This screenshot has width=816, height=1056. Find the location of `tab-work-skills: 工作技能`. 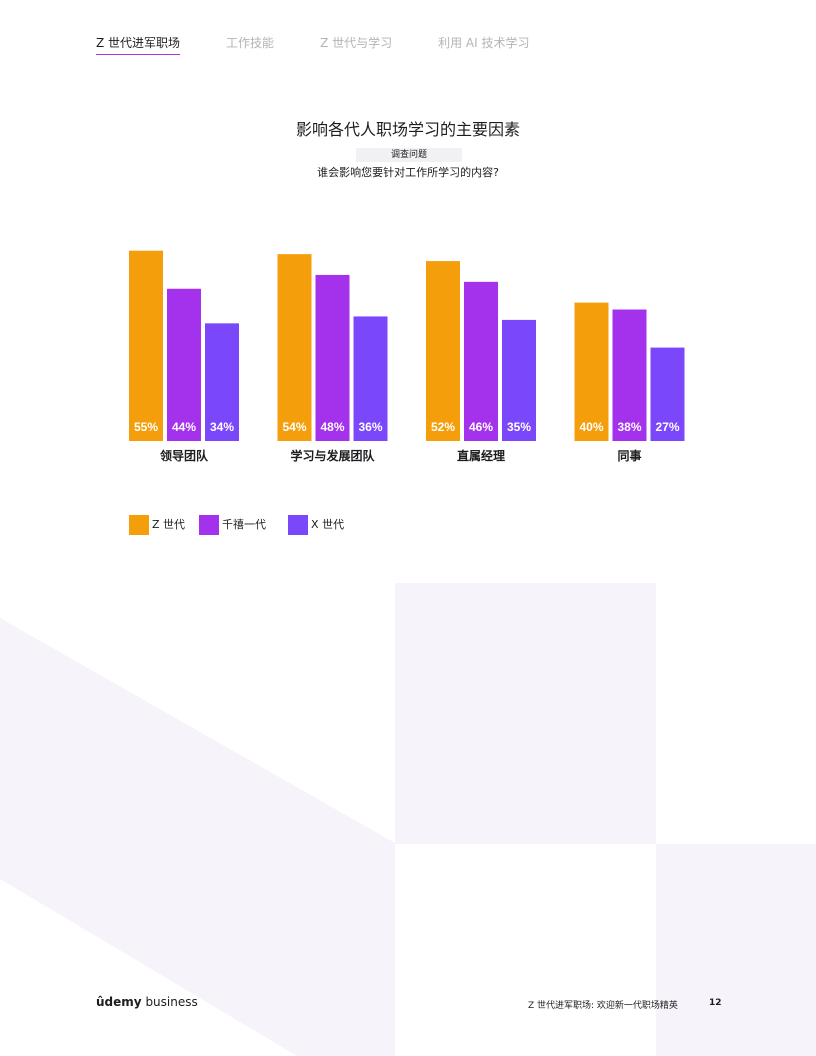

tab-work-skills: 工作技能 is located at coordinates (250, 43).